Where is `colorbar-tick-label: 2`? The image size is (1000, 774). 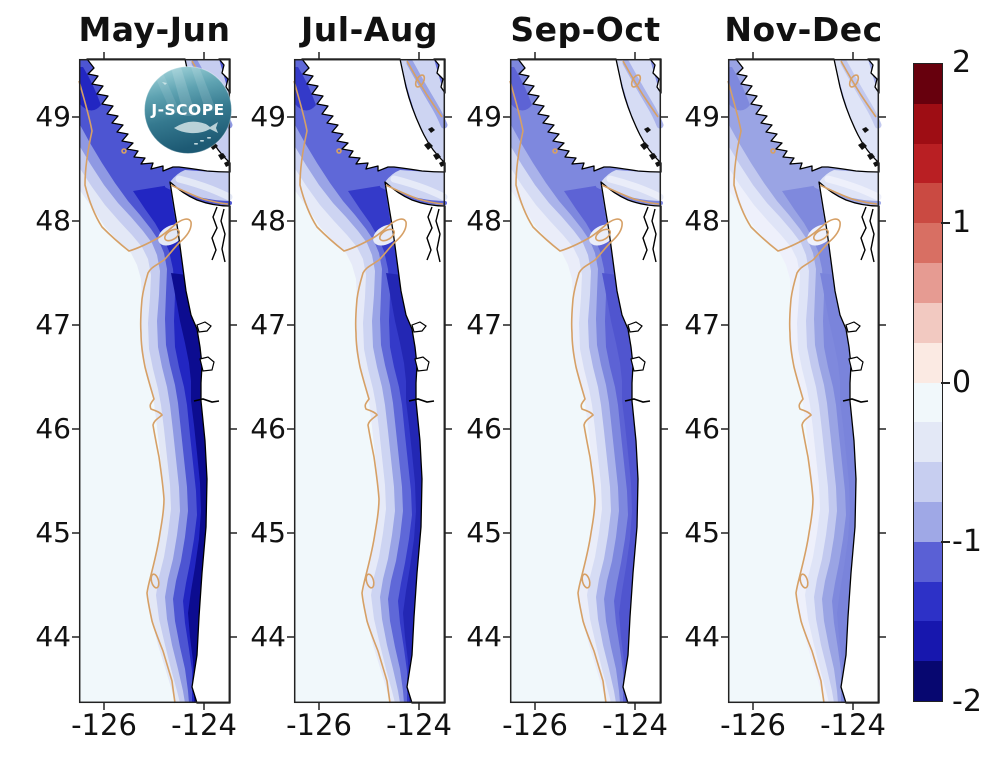 colorbar-tick-label: 2 is located at coordinates (962, 62).